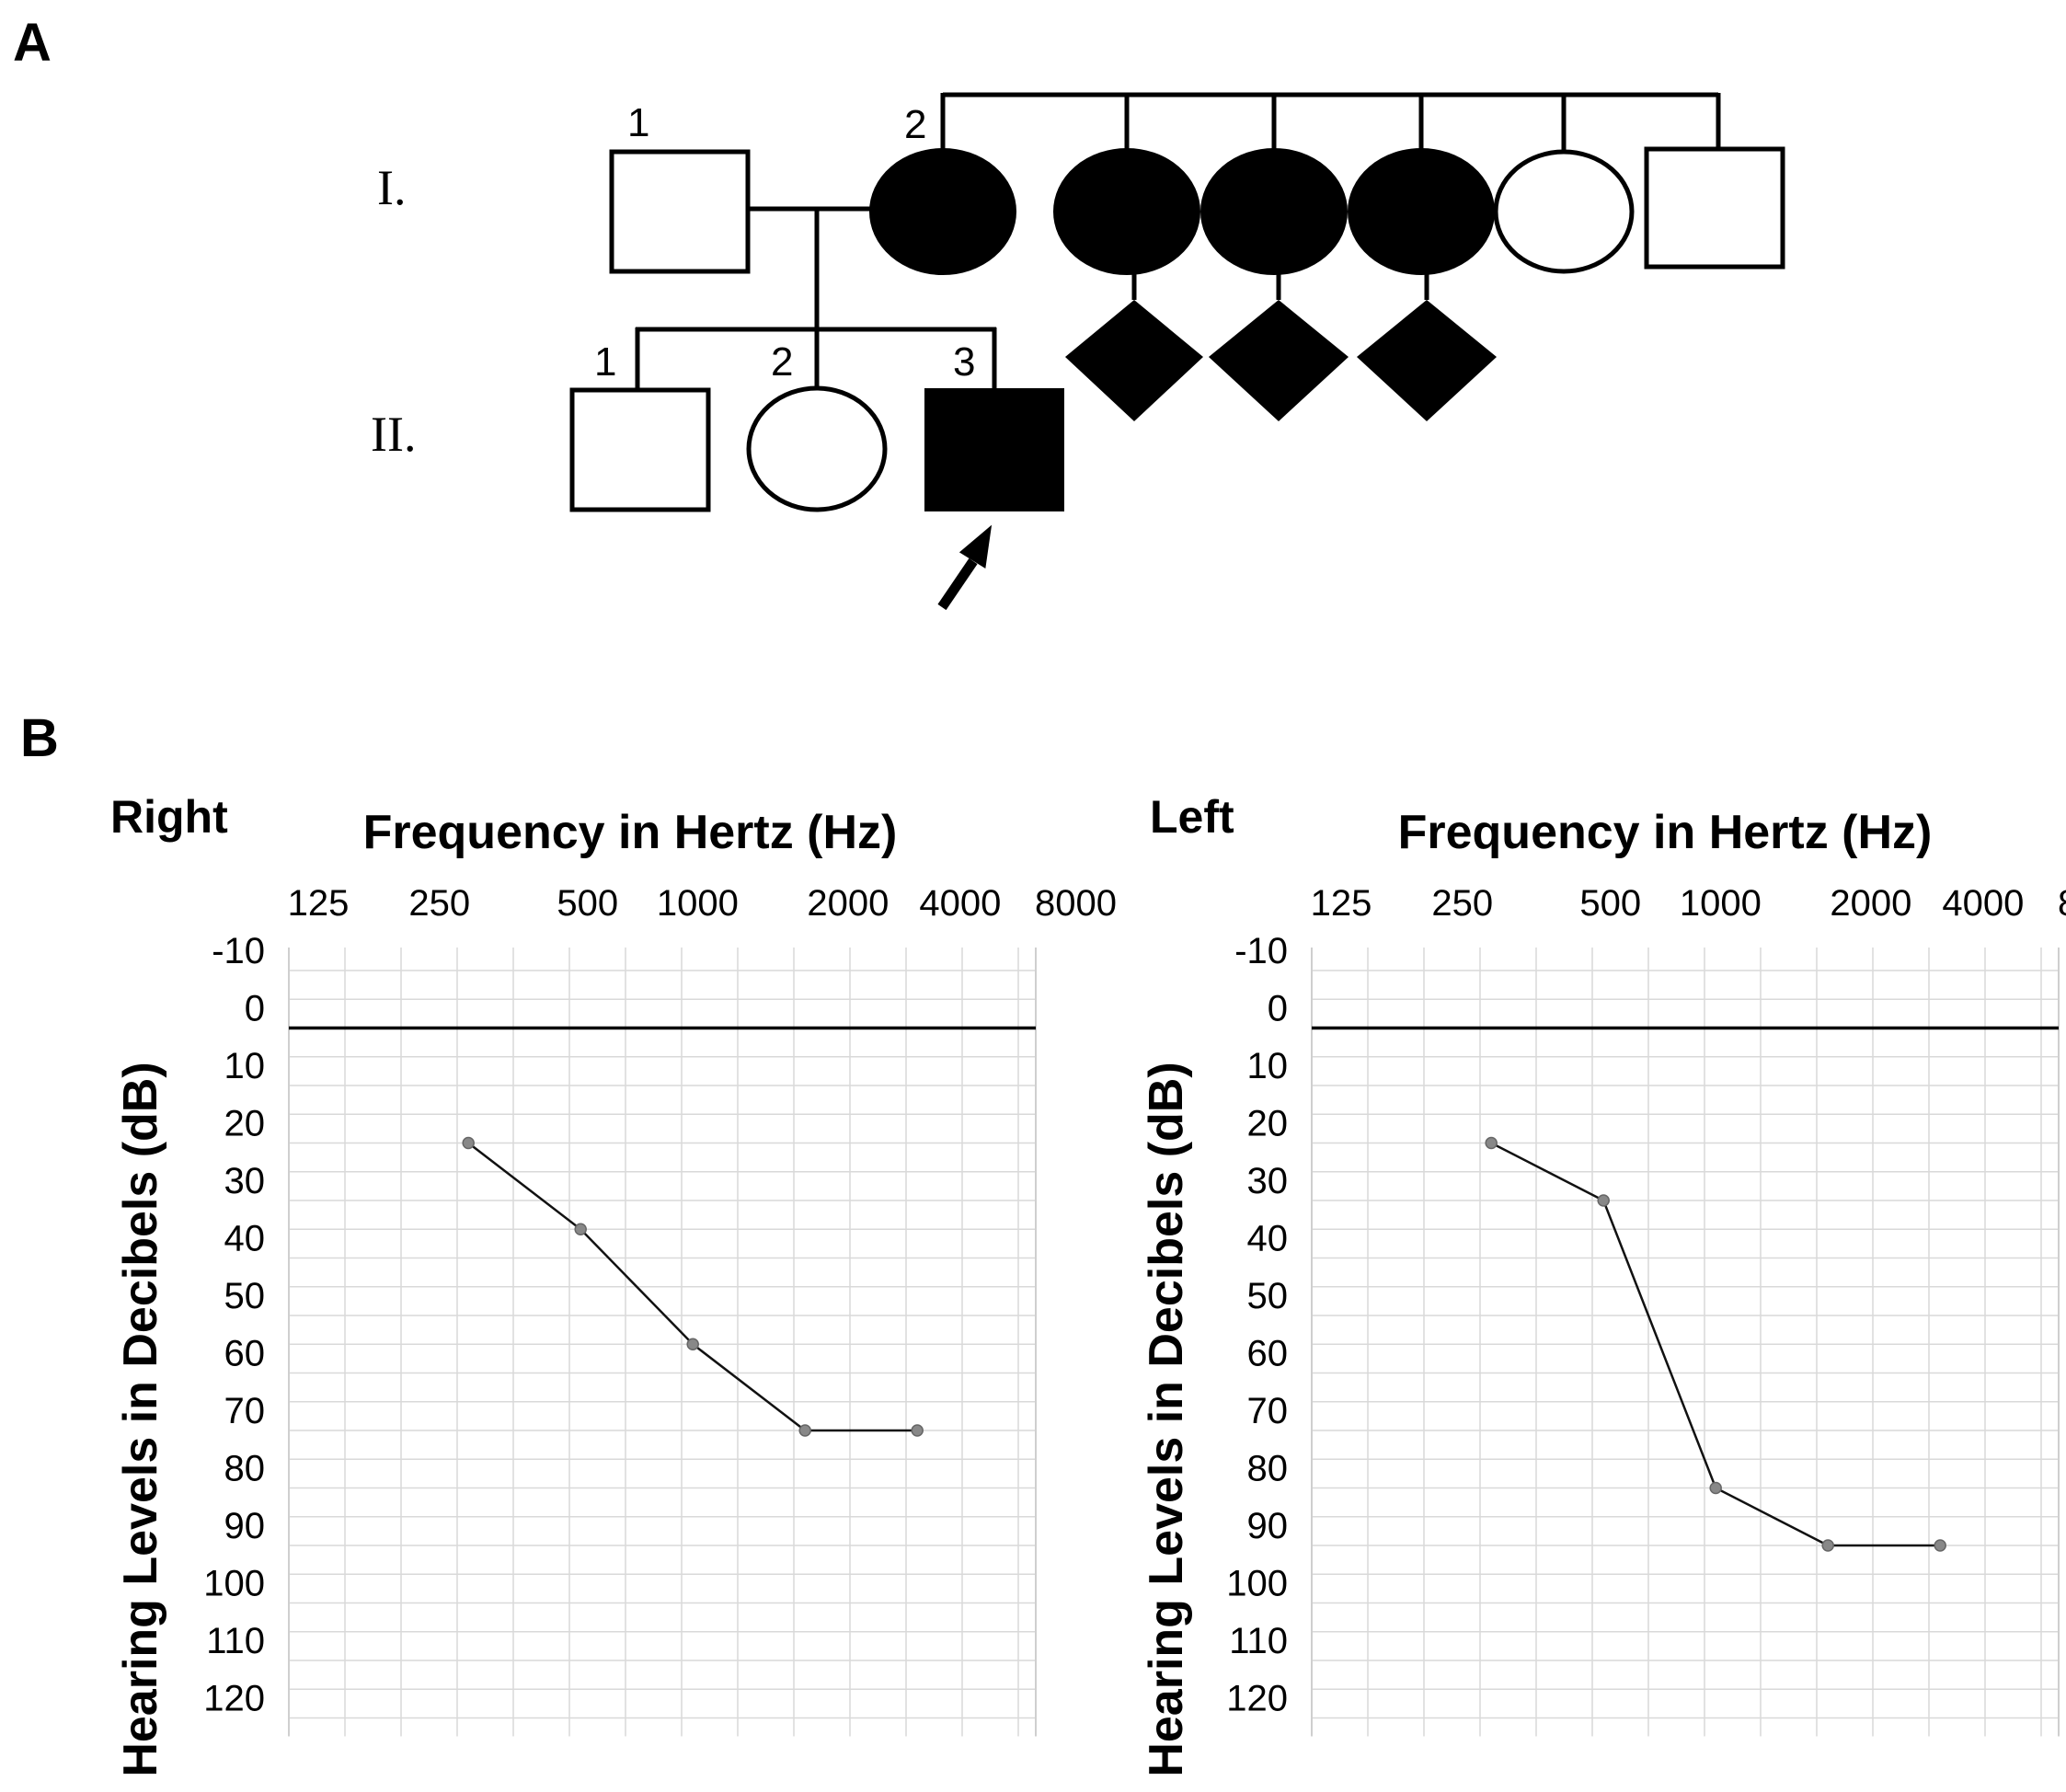 This screenshot has width=2066, height=1792. Describe the element at coordinates (32, 43) in the screenshot. I see `panel-a-label: A` at that location.